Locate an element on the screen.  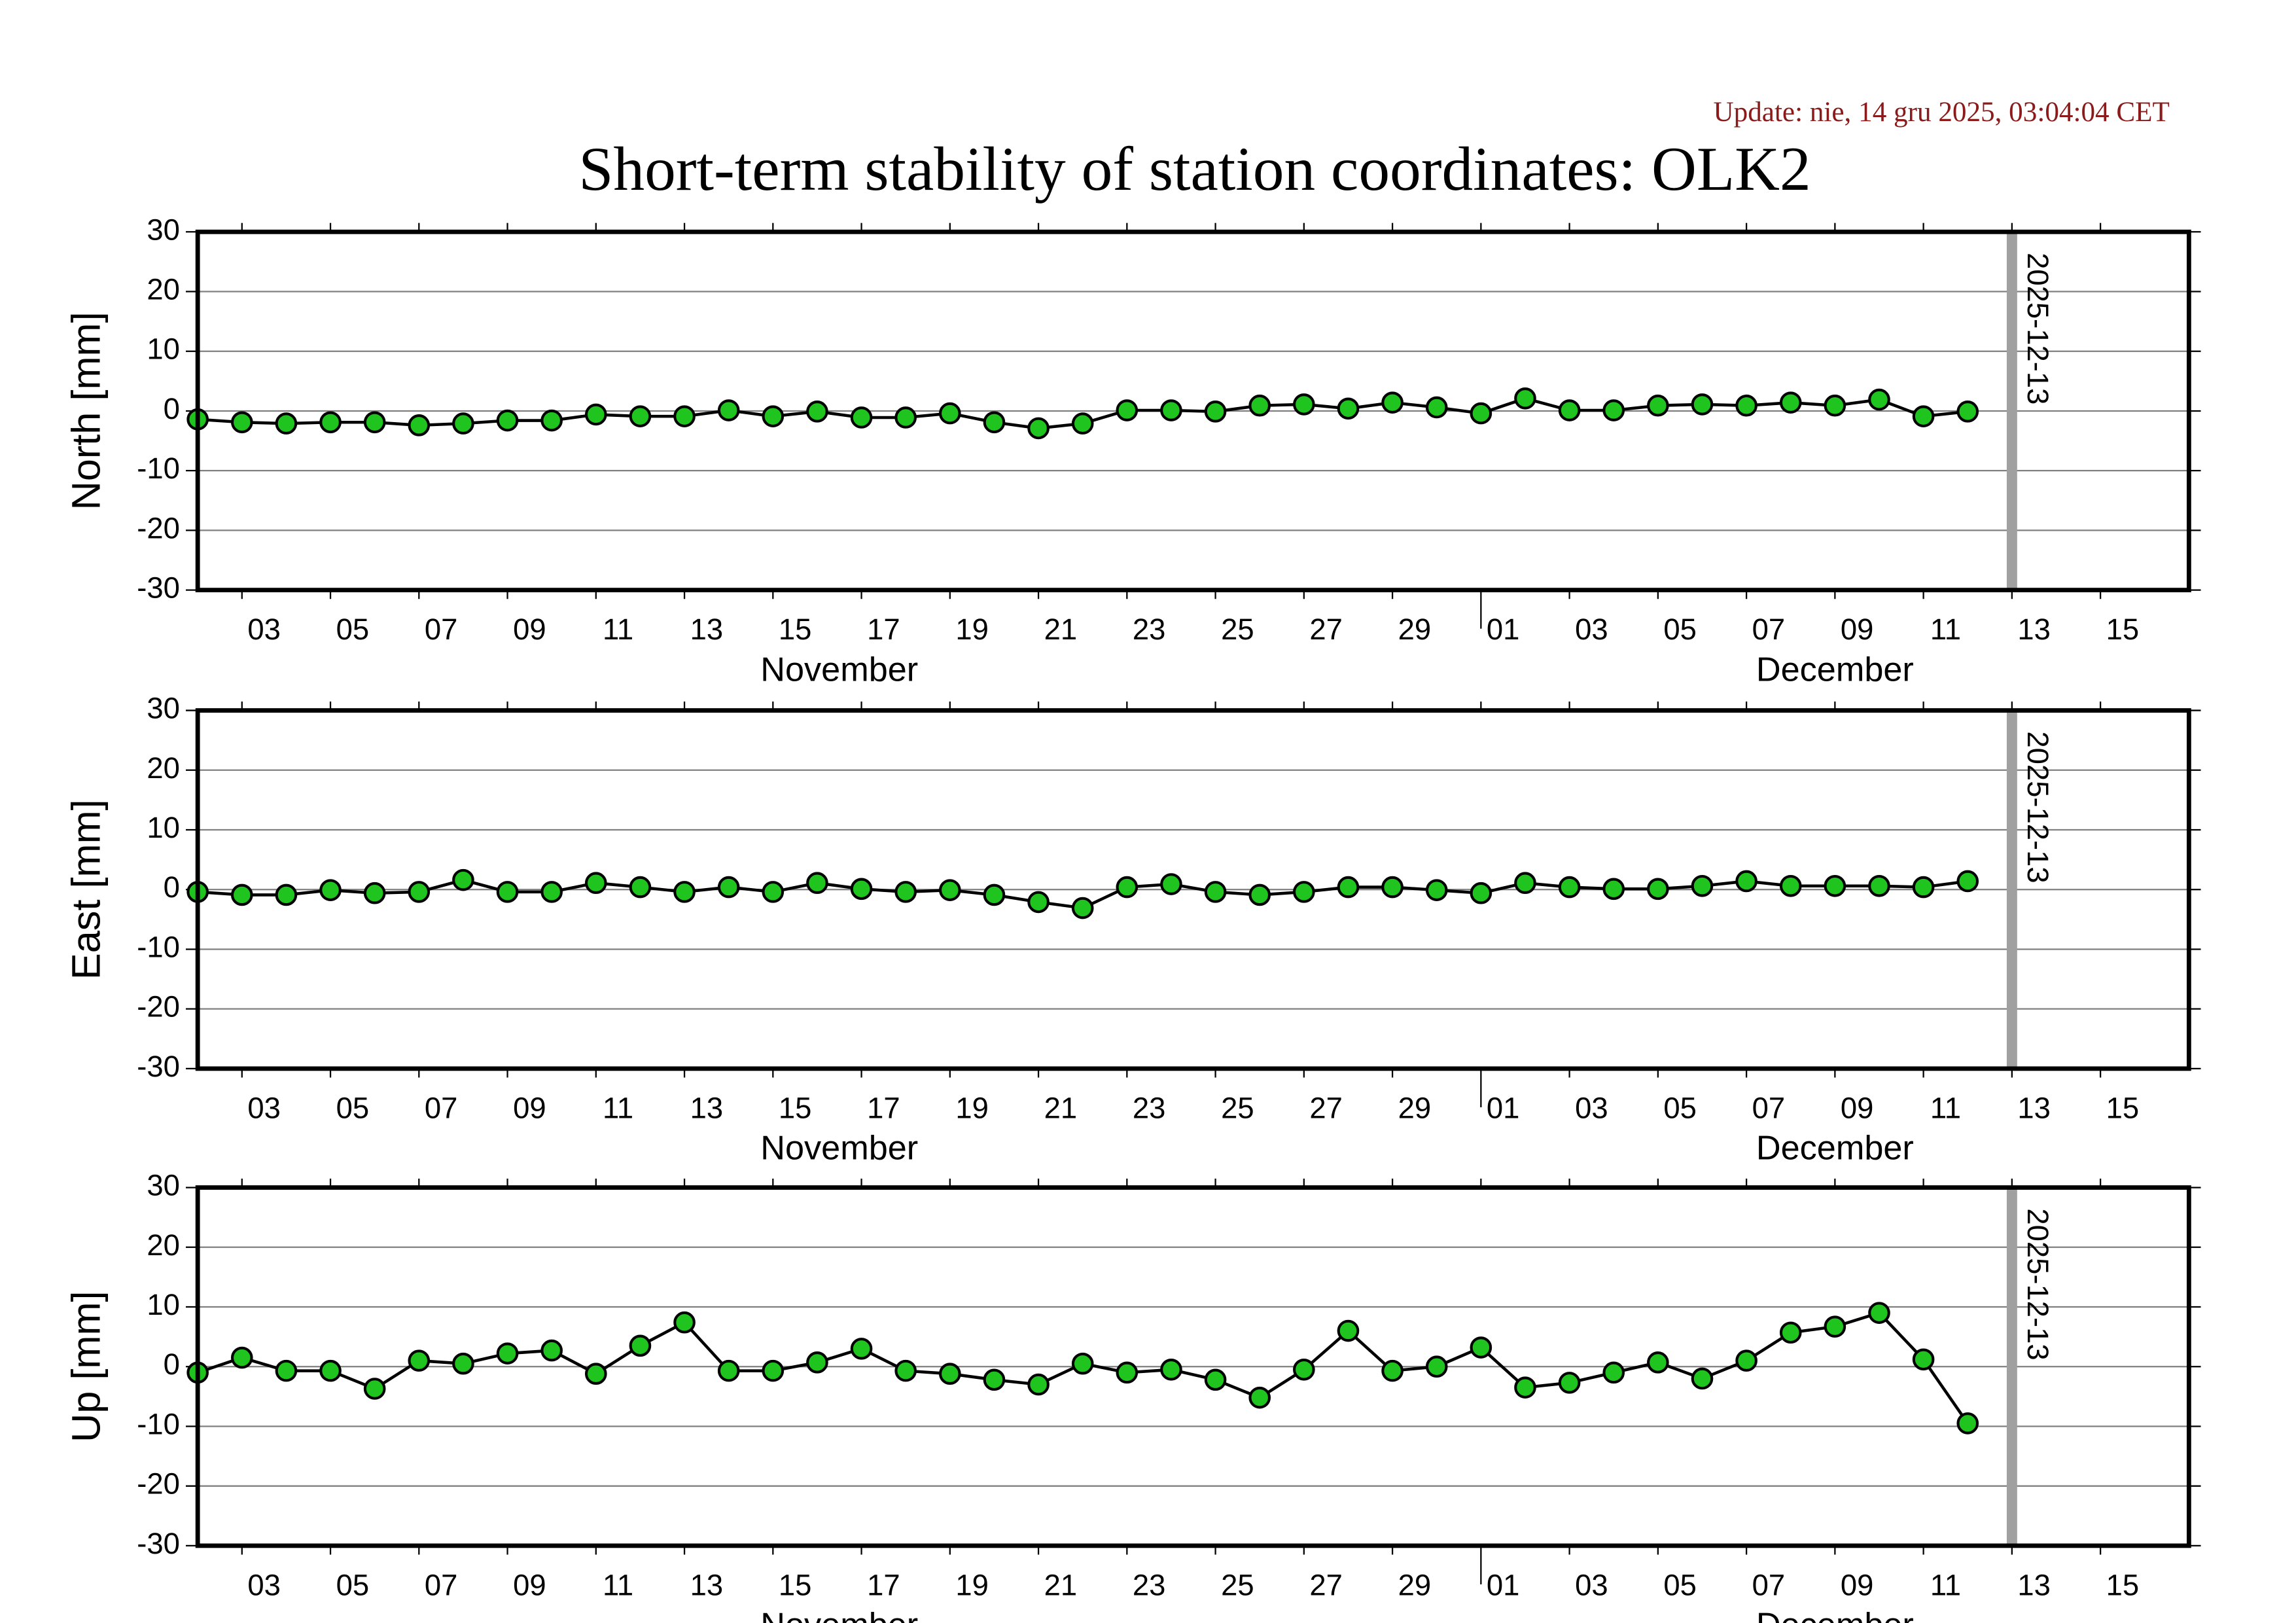
y-axis-label: North [mm] is located at coordinates (86, 411).